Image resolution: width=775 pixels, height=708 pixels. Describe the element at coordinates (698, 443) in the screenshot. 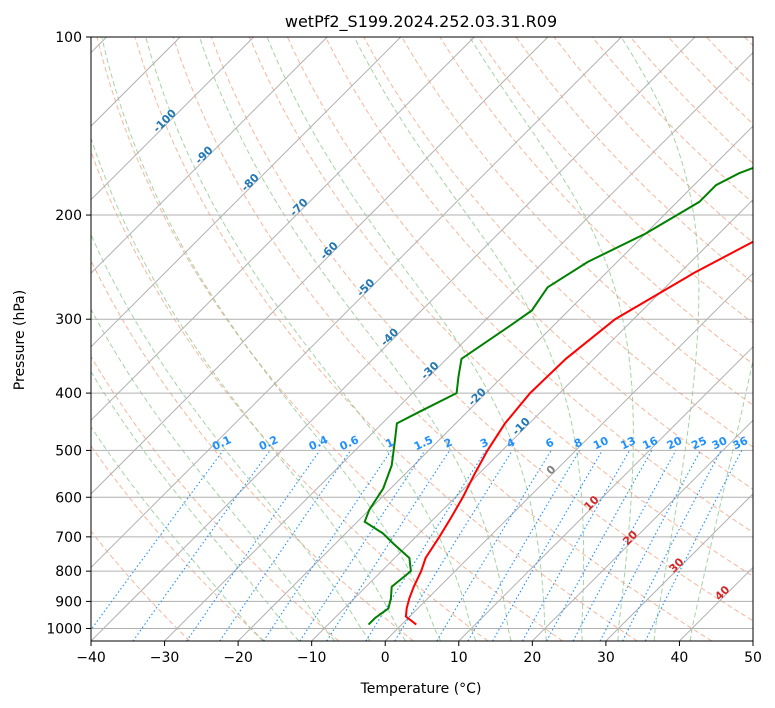

I see `mixing-ratio-label: 25` at that location.